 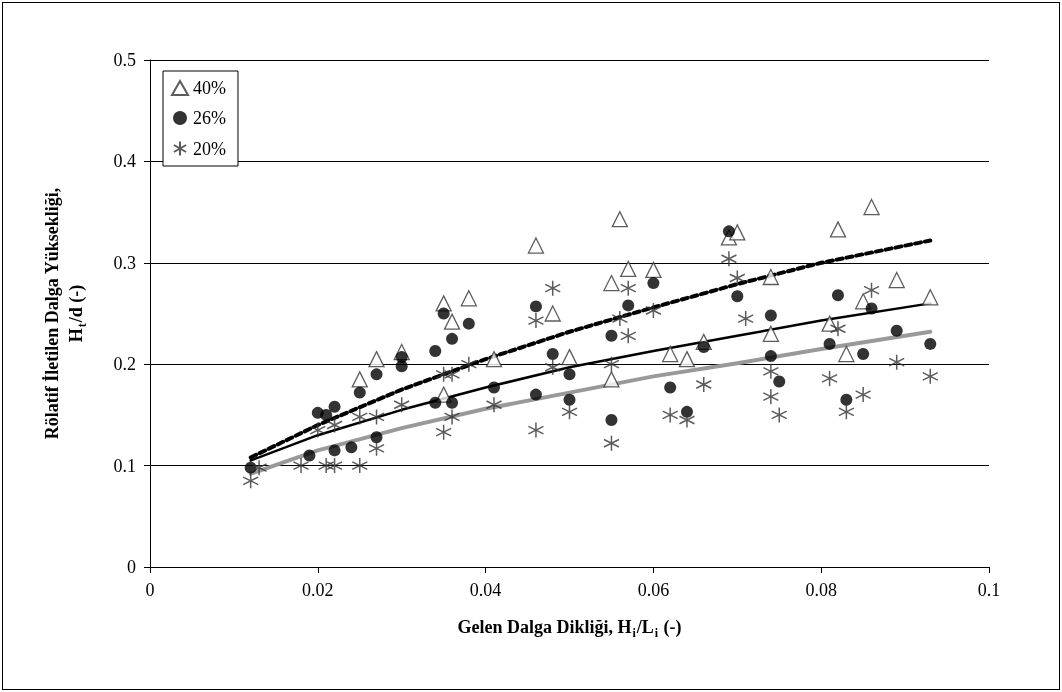 What do you see at coordinates (209, 148) in the screenshot?
I see `legend-label: 20%` at bounding box center [209, 148].